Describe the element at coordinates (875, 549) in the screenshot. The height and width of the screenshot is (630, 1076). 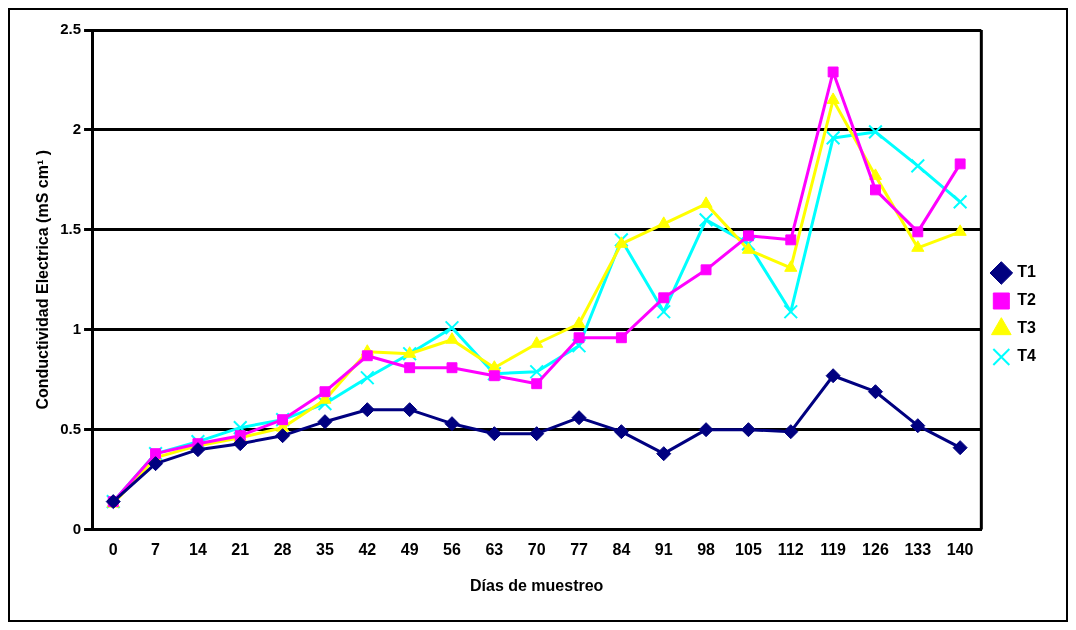
I see `x-tick-label: 126` at that location.